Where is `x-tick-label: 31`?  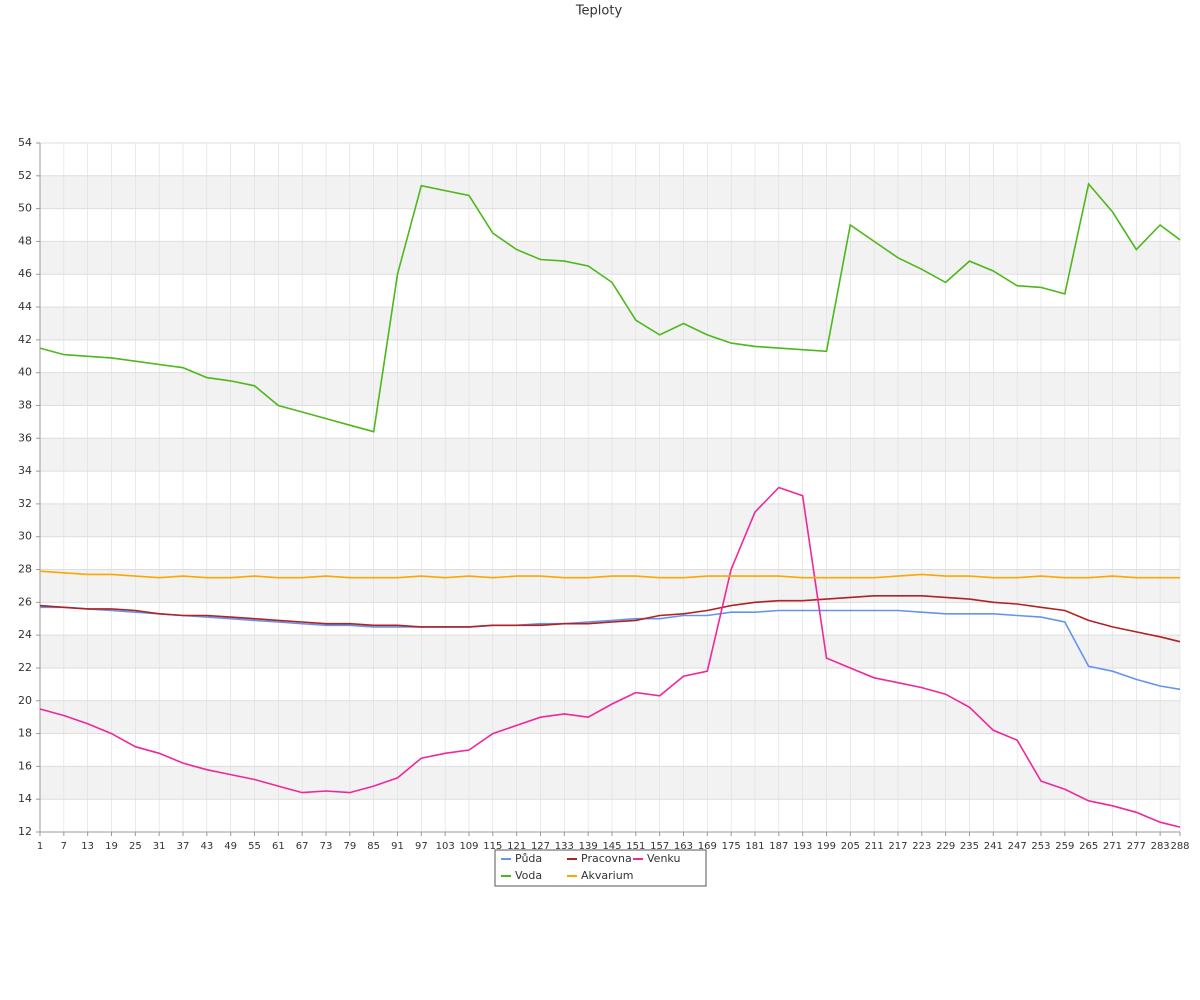
x-tick-label: 31 is located at coordinates (159, 846).